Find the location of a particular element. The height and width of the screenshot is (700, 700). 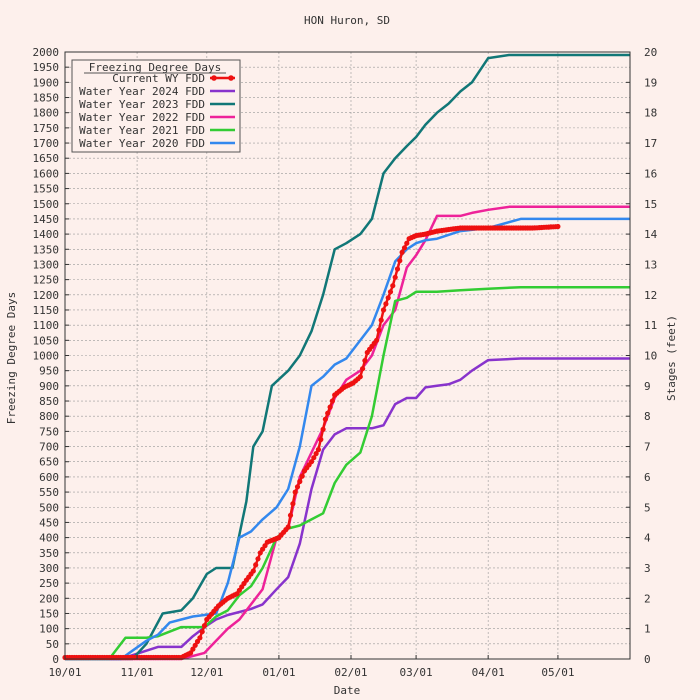

x-tick-label: 04/01 is located at coordinates (488, 672).